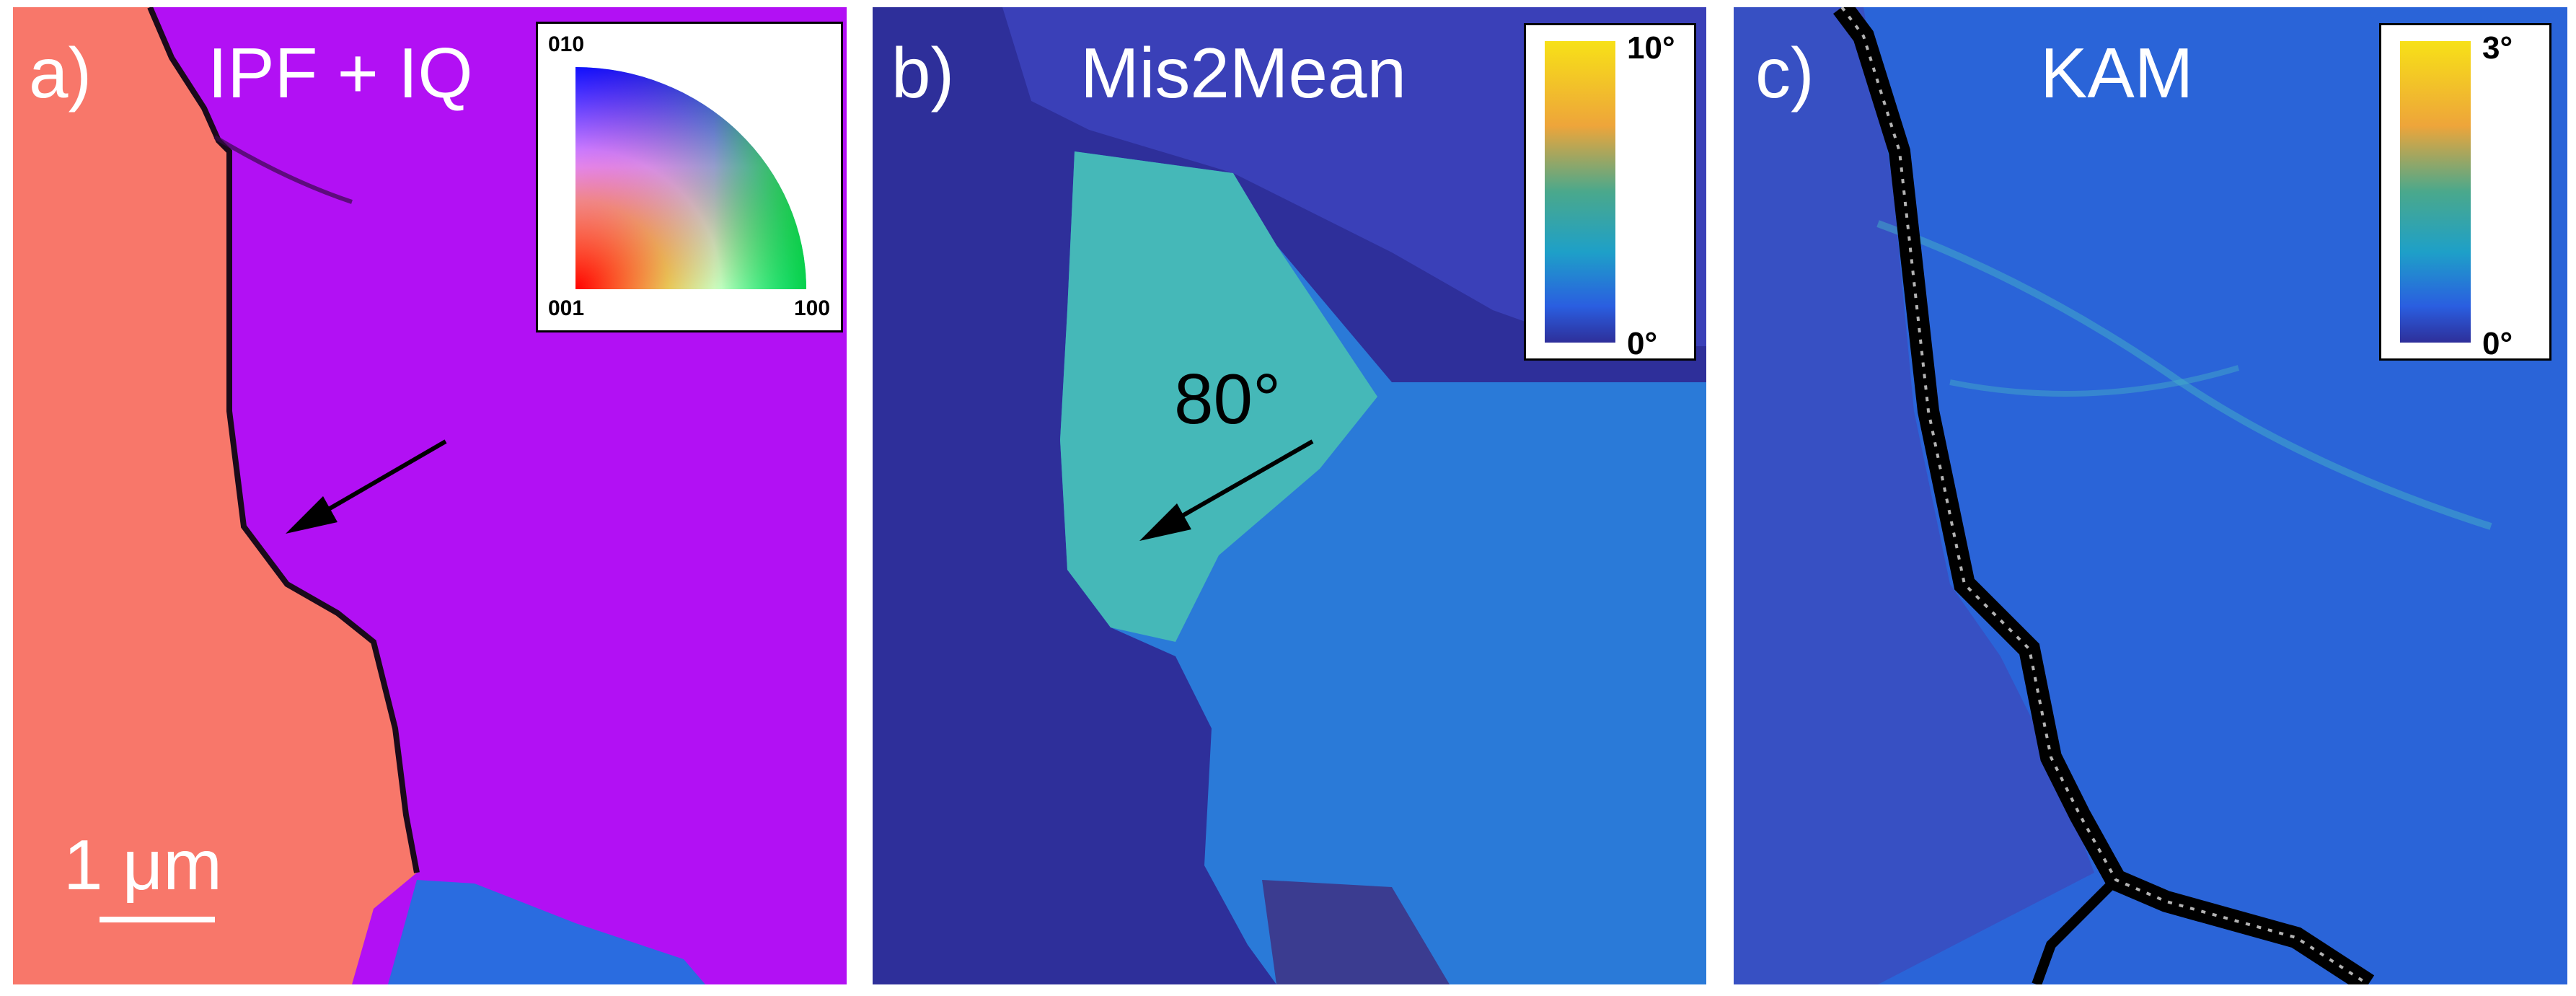 This screenshot has height=996, width=2576. Describe the element at coordinates (1784, 73) in the screenshot. I see `panel-letter-c: c)` at that location.